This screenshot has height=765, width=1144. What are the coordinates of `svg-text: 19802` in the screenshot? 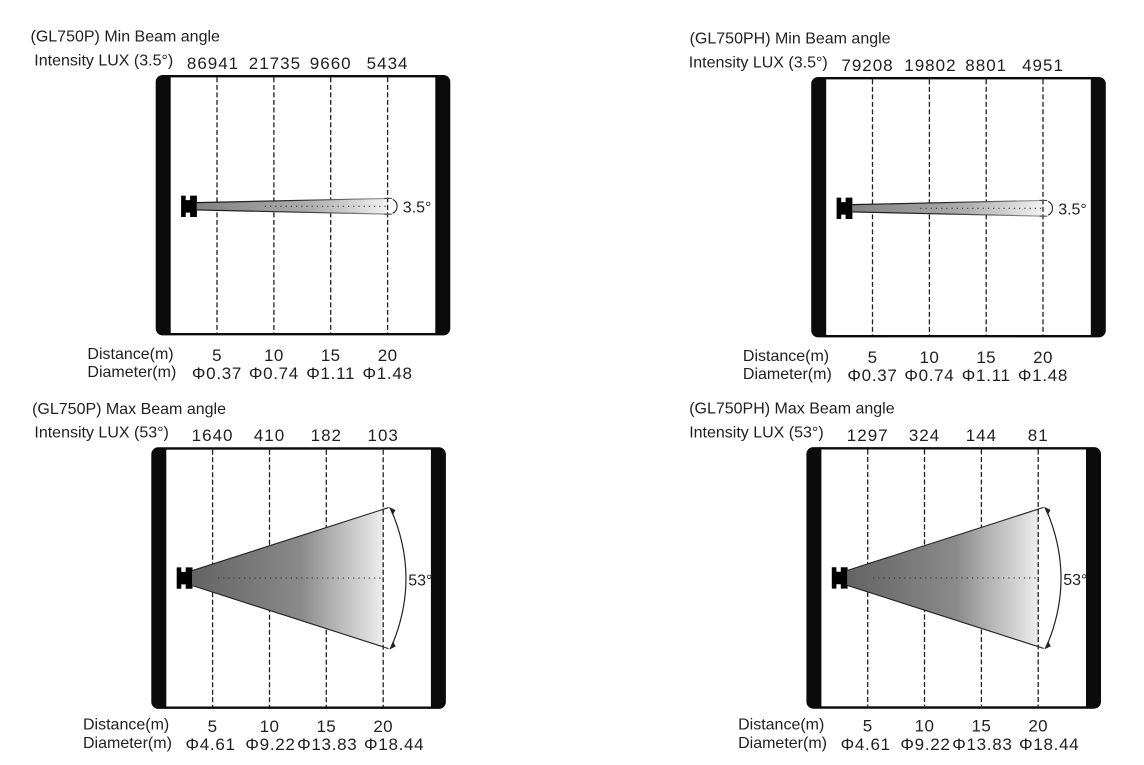 It's located at (930, 65).